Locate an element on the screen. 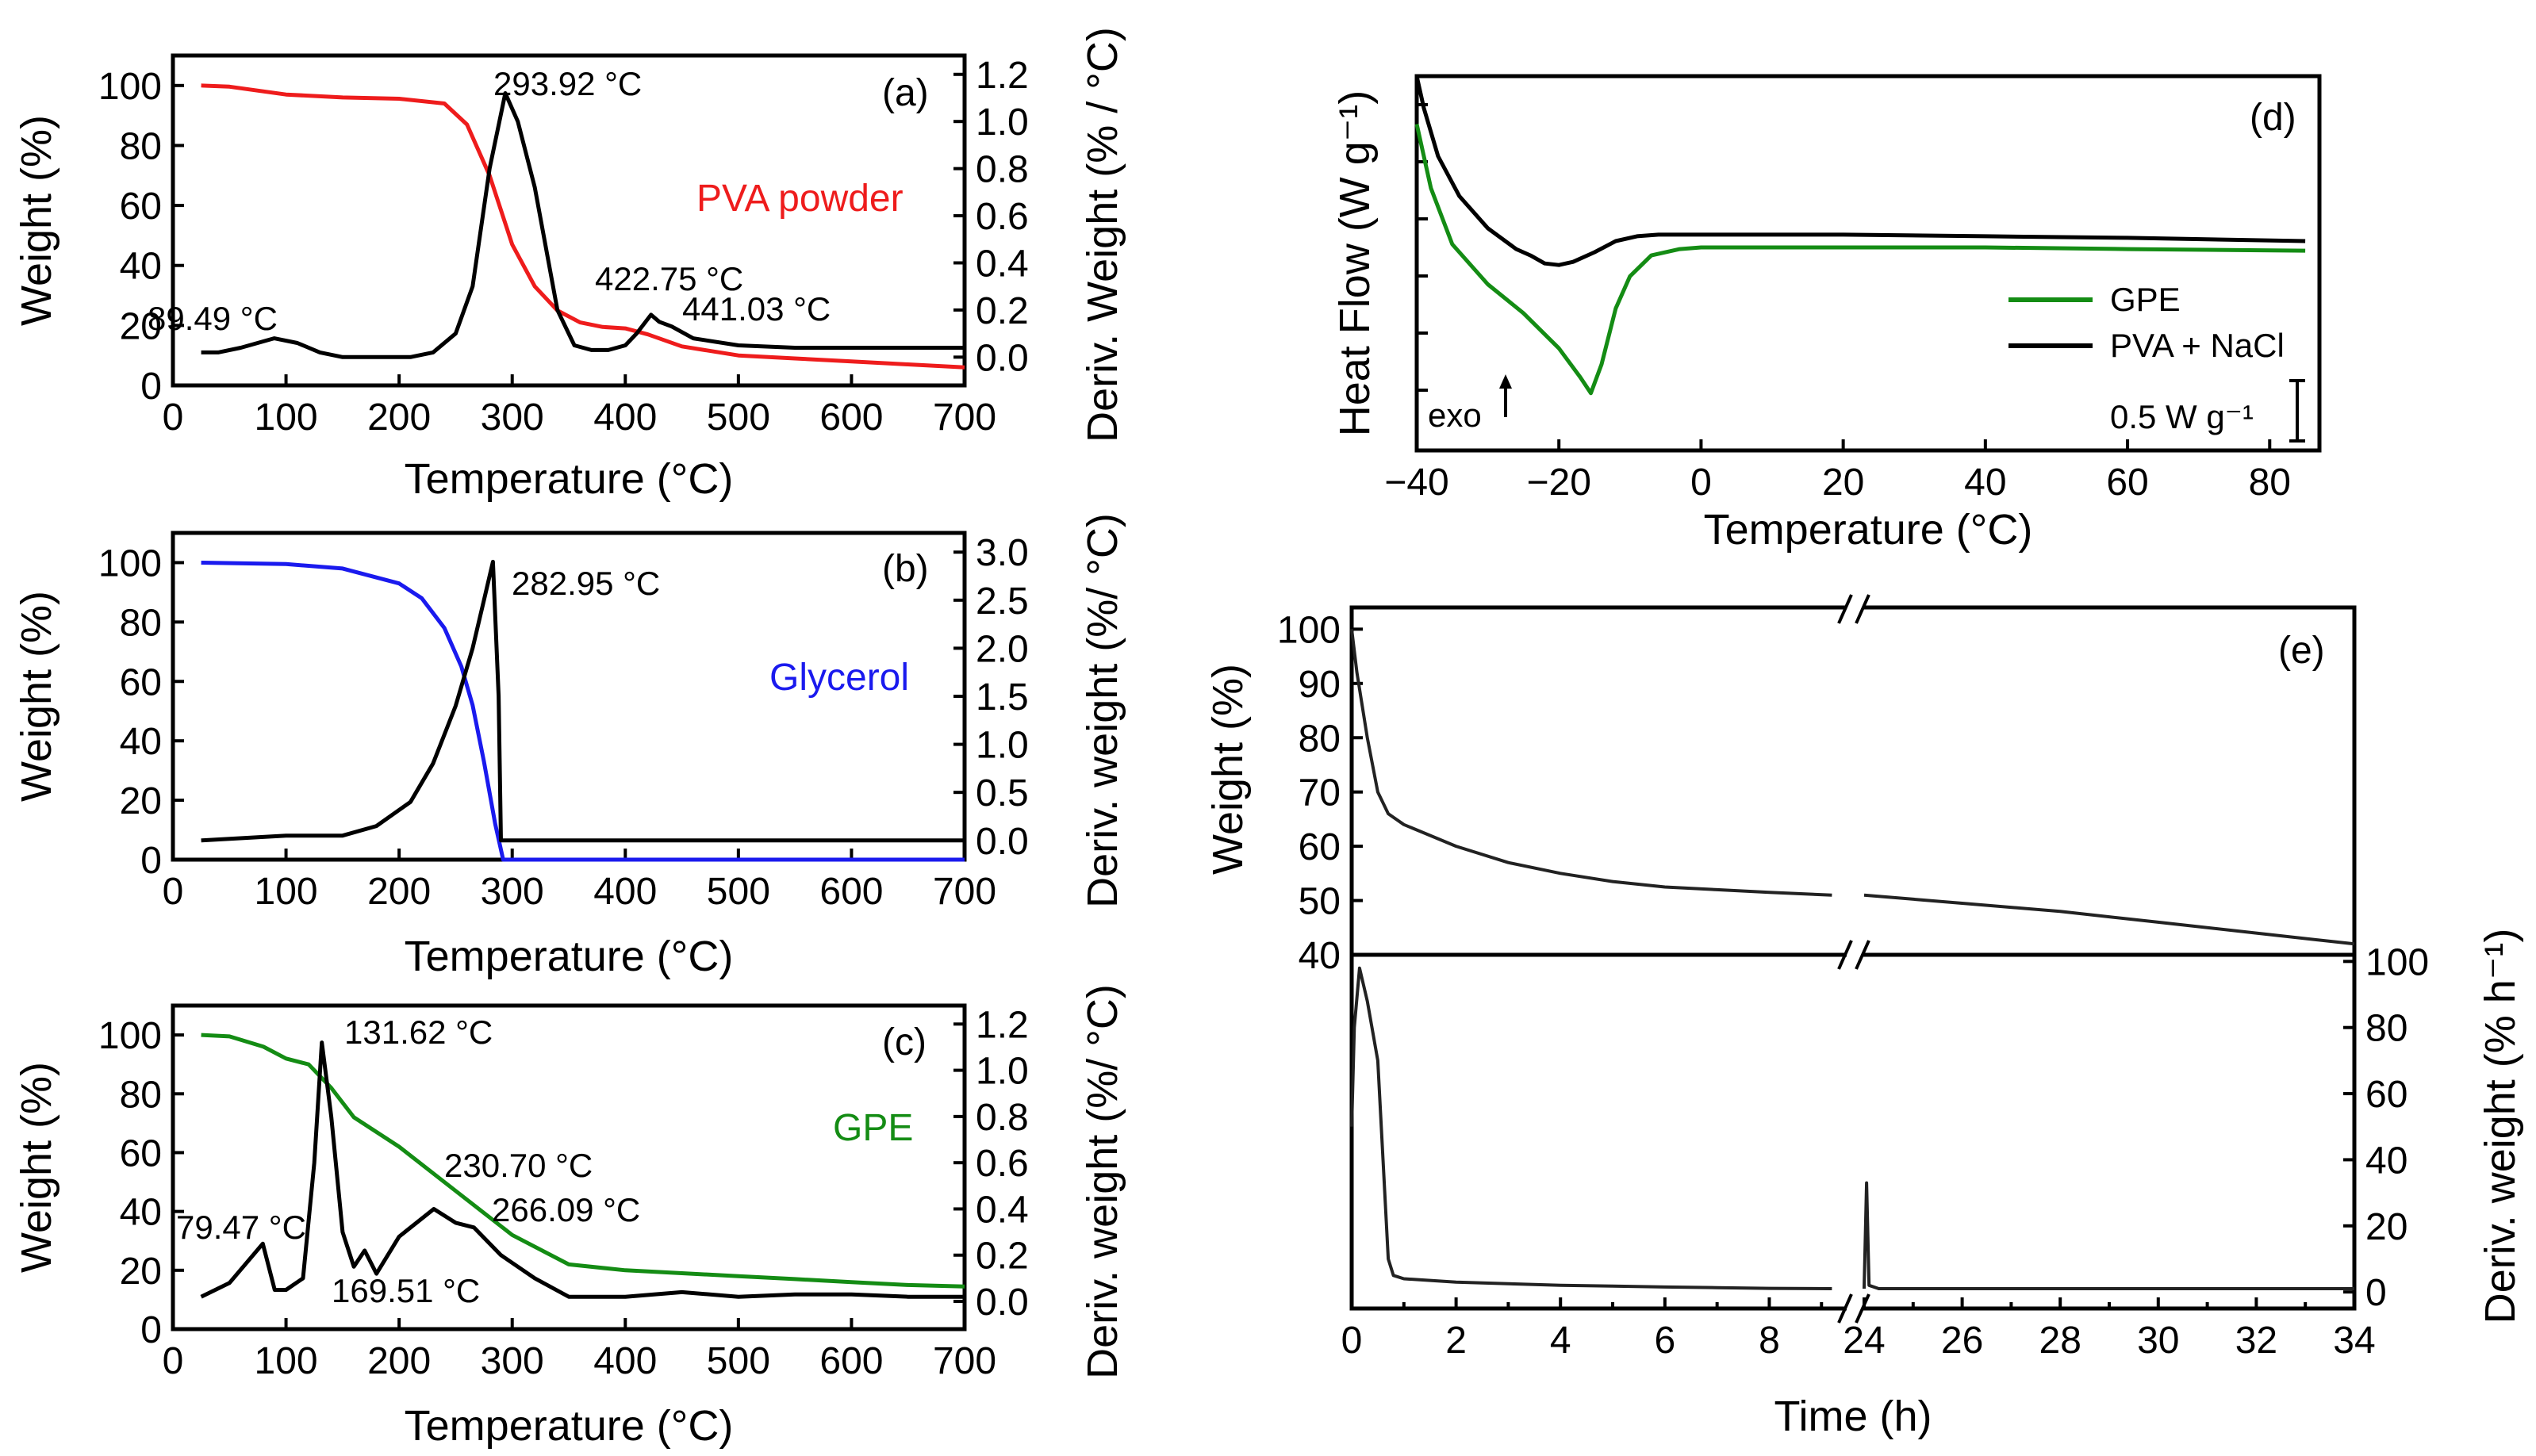 This screenshot has width=2536, height=1456. peak-annotation: 169.51 °C is located at coordinates (406, 1290).